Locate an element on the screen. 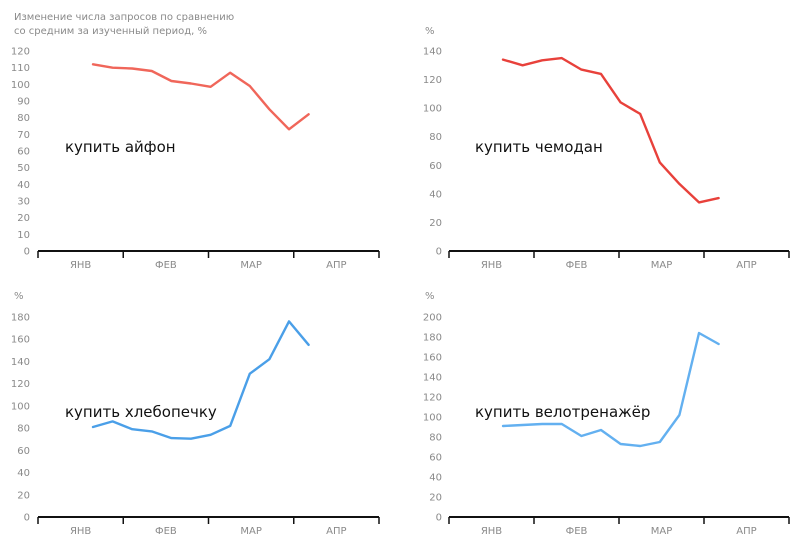 This screenshot has width=808, height=549. y-tick-label: 30 is located at coordinates (23, 202).